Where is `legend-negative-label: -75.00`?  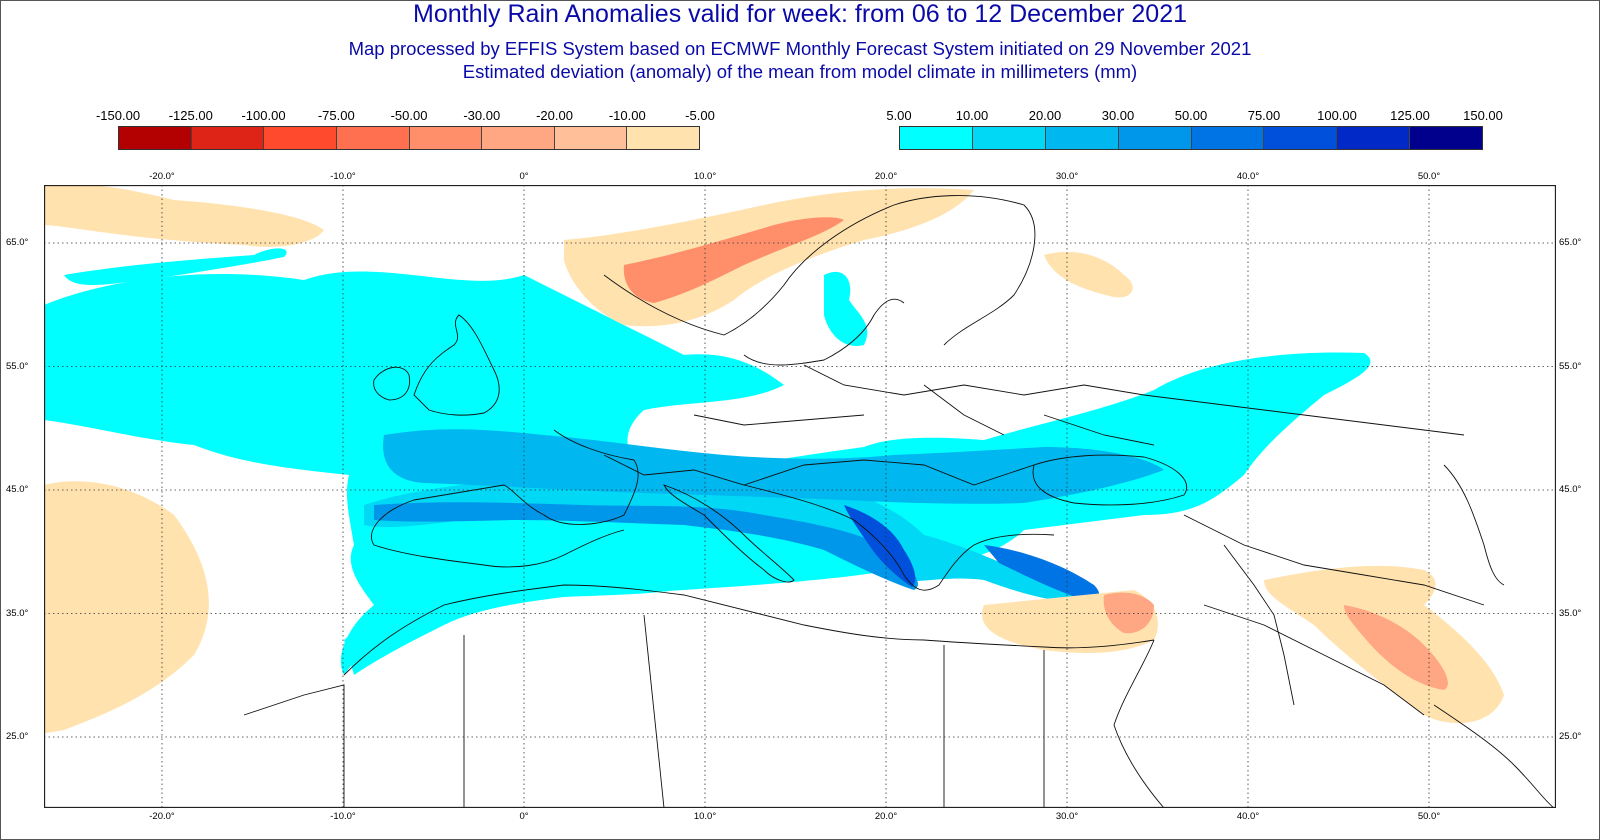
legend-negative-label: -75.00 is located at coordinates (336, 115).